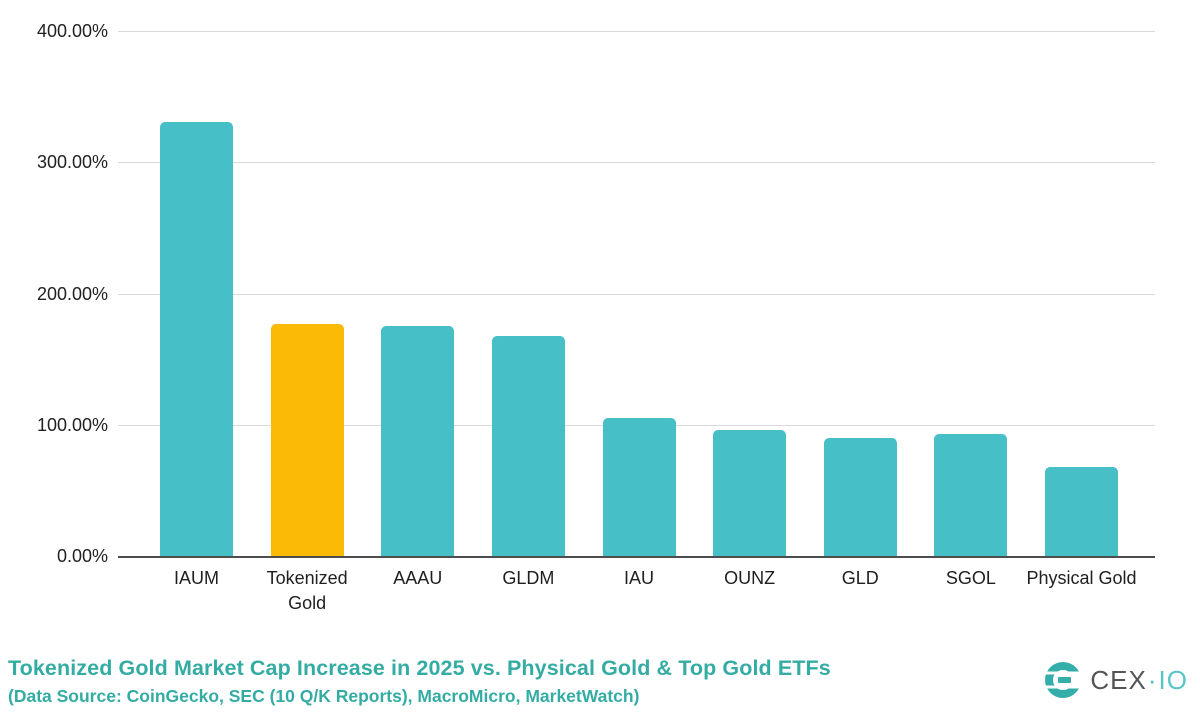 The height and width of the screenshot is (727, 1200). What do you see at coordinates (72, 293) in the screenshot?
I see `y-tick-label: 200.00%` at bounding box center [72, 293].